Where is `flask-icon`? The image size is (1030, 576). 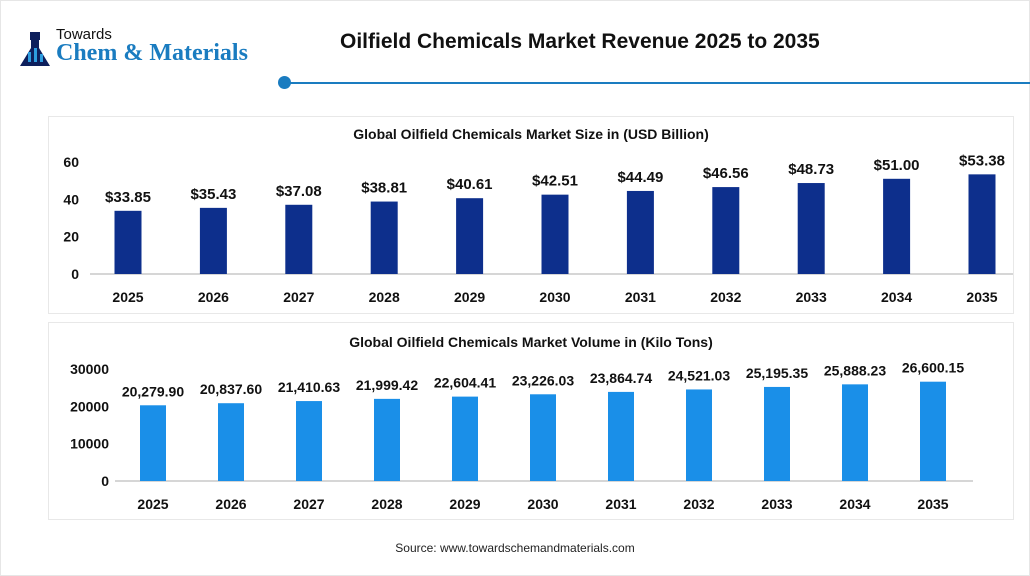
flask-icon is located at coordinates (35, 49).